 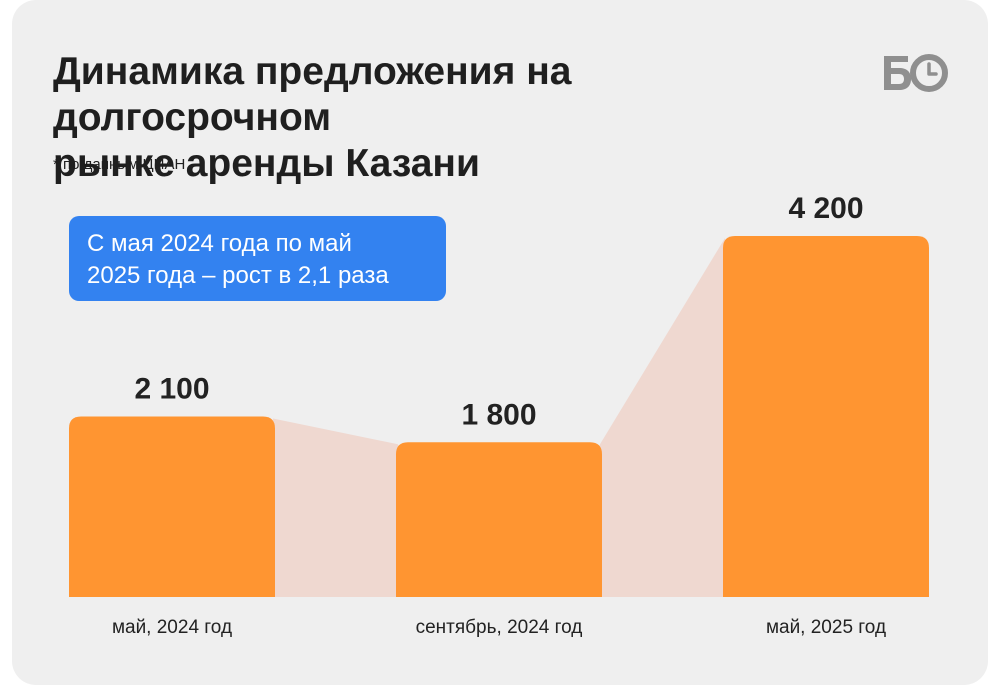 I want to click on bo-logo-icon: БО, so click(x=915, y=73).